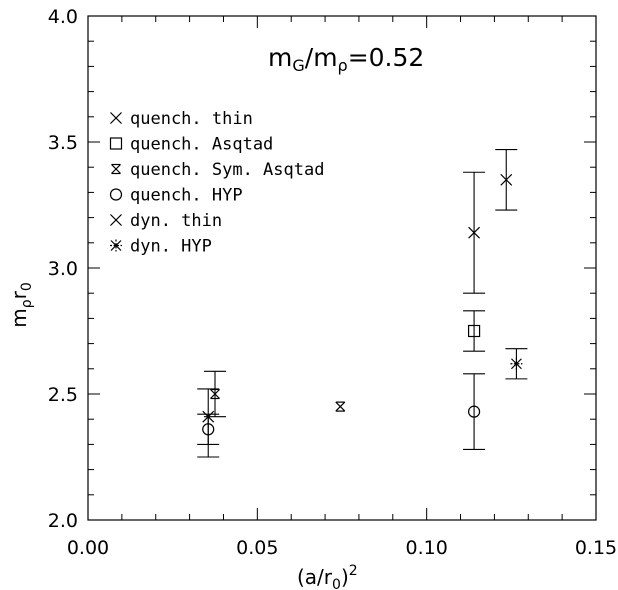 The width and height of the screenshot is (618, 590). Describe the element at coordinates (63, 17) in the screenshot. I see `y-tick-label: 4.0` at that location.